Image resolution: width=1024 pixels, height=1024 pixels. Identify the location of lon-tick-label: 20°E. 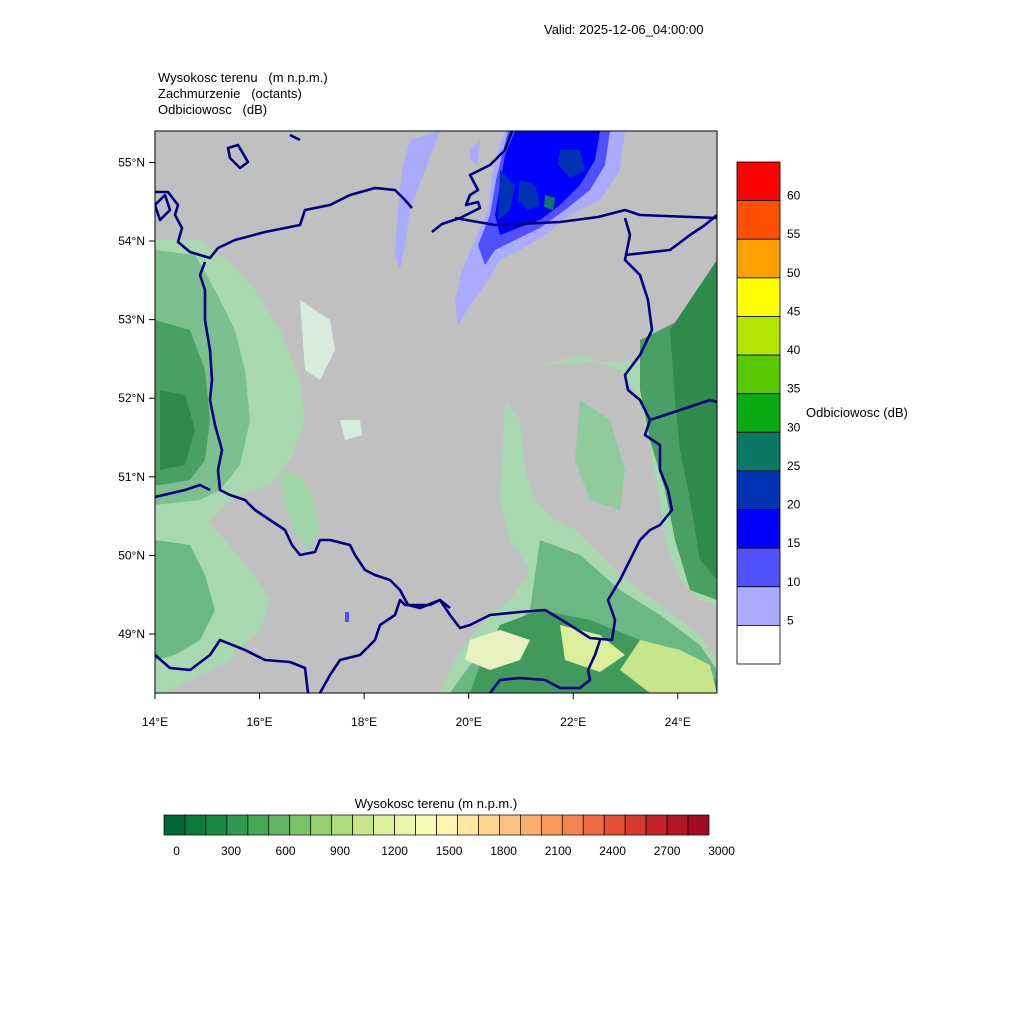
(469, 722).